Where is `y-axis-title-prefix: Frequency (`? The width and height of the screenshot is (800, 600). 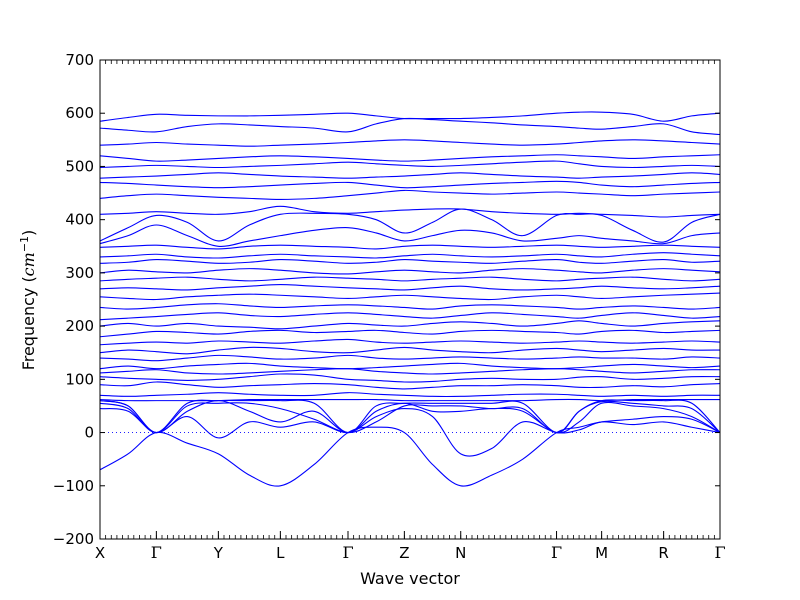
y-axis-title-prefix: Frequency ( is located at coordinates (28, 323).